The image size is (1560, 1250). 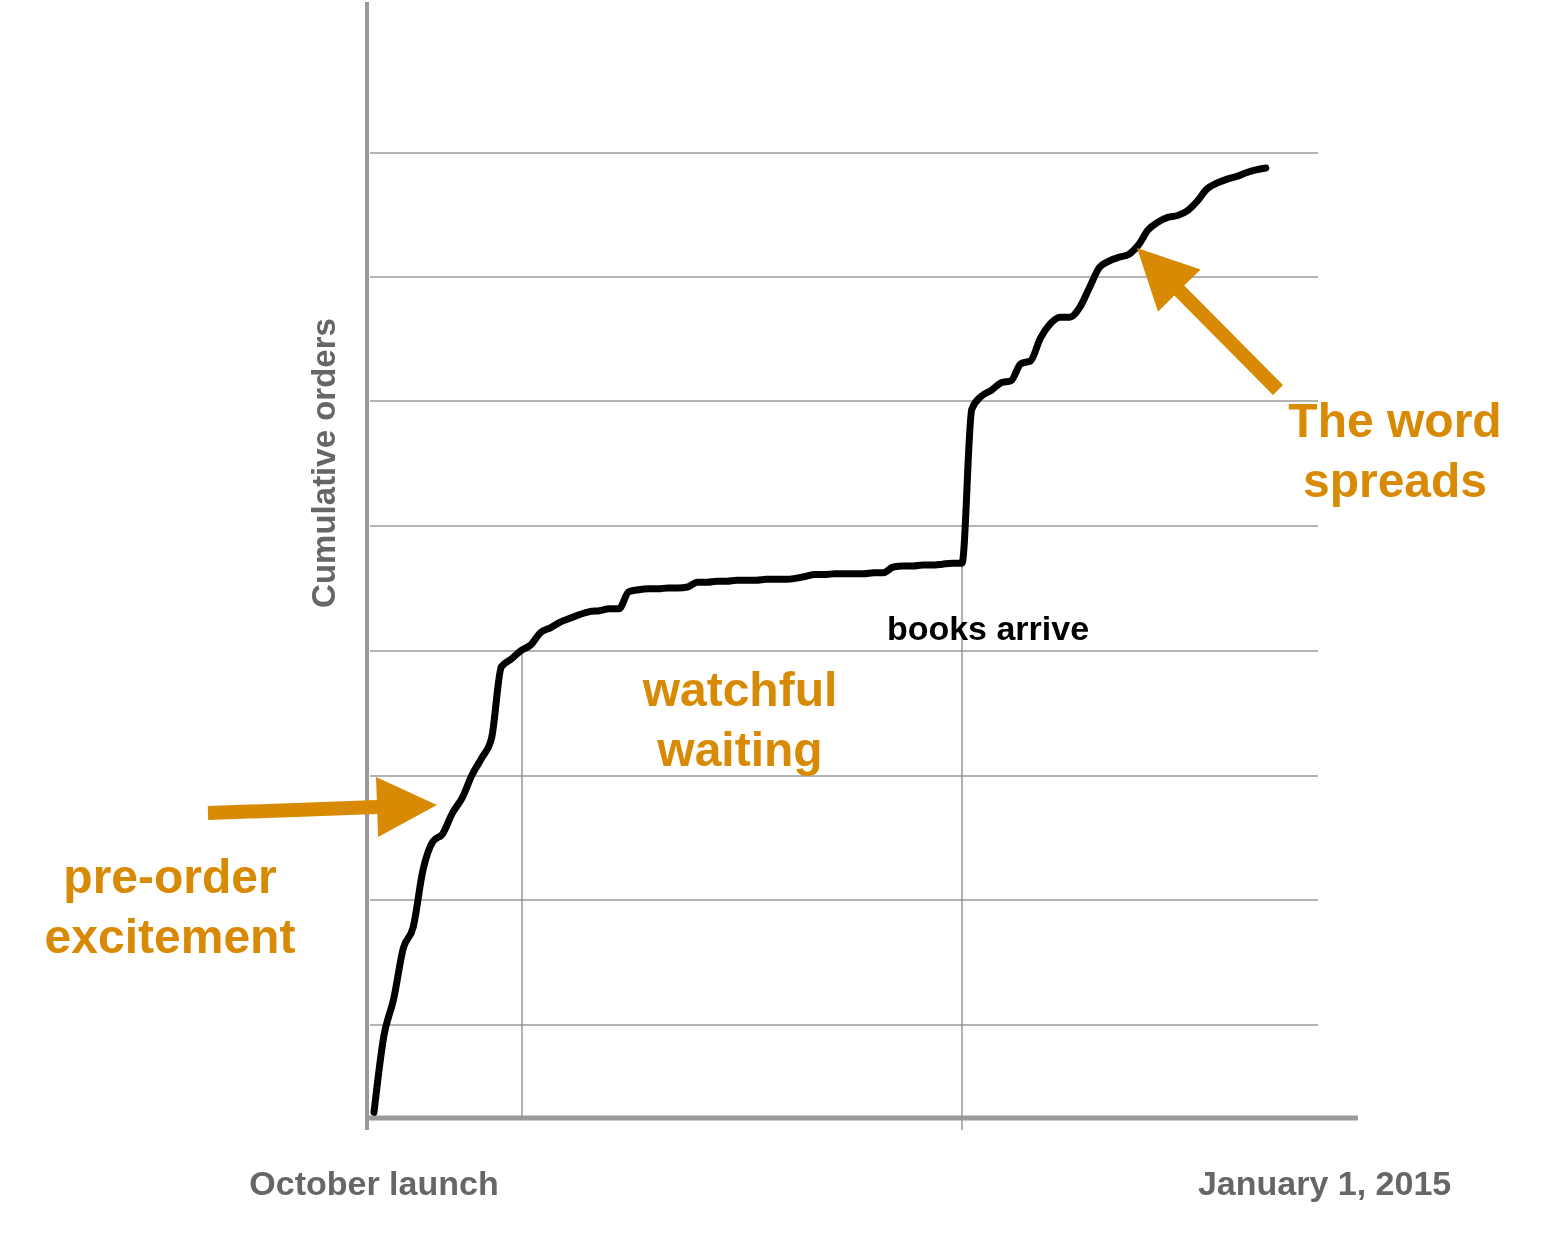 I want to click on annotation: watchful waiting, so click(x=739, y=719).